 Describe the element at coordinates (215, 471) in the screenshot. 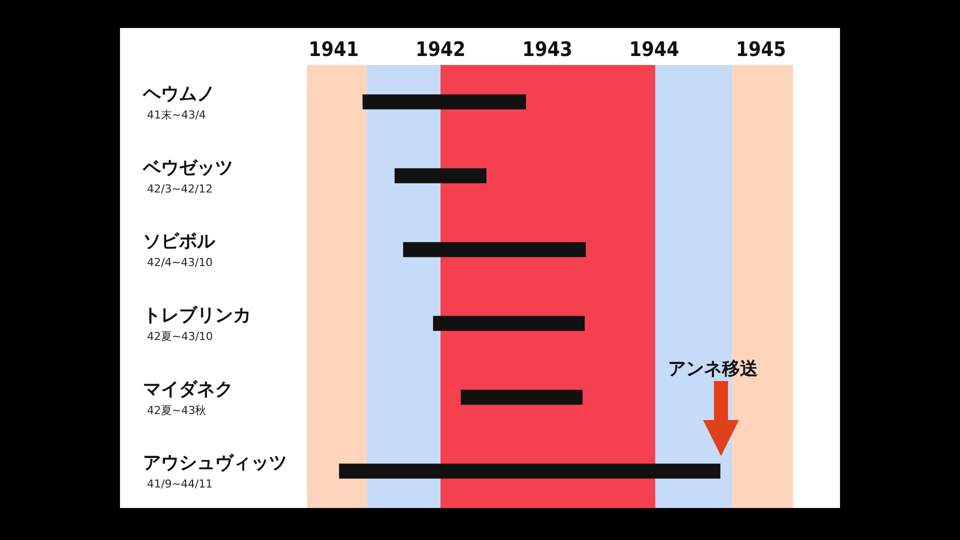

I see `y-tick-label: アウシュヴィッツ 41/9~44/11` at that location.